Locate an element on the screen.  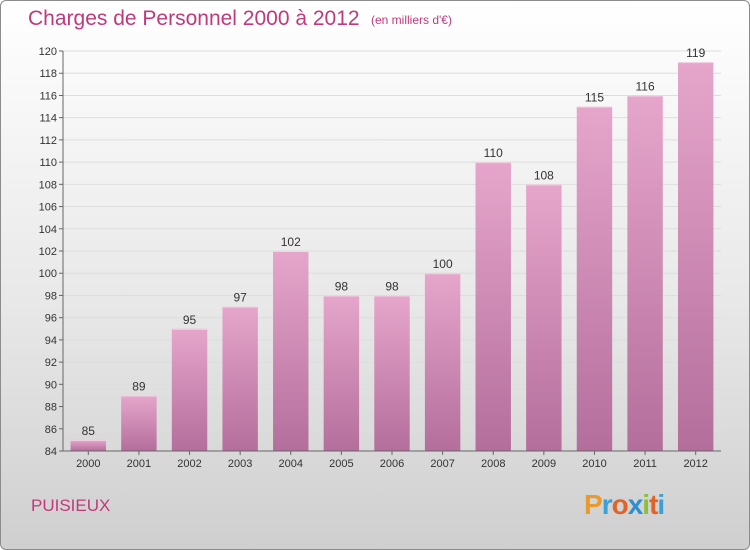
data-label: 116 is located at coordinates (645, 86).